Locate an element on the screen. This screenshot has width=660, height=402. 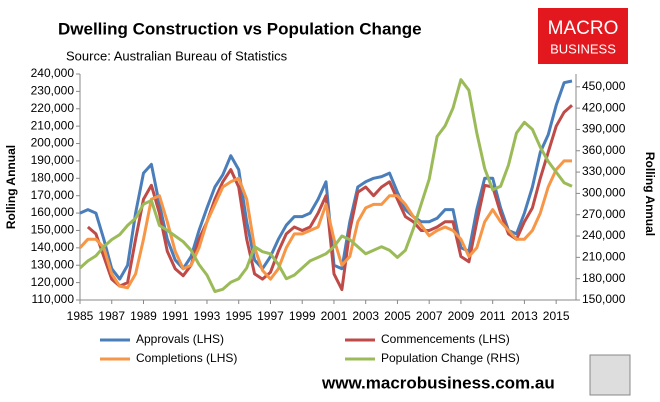
x-tick-label: 2013 is located at coordinates (524, 316).